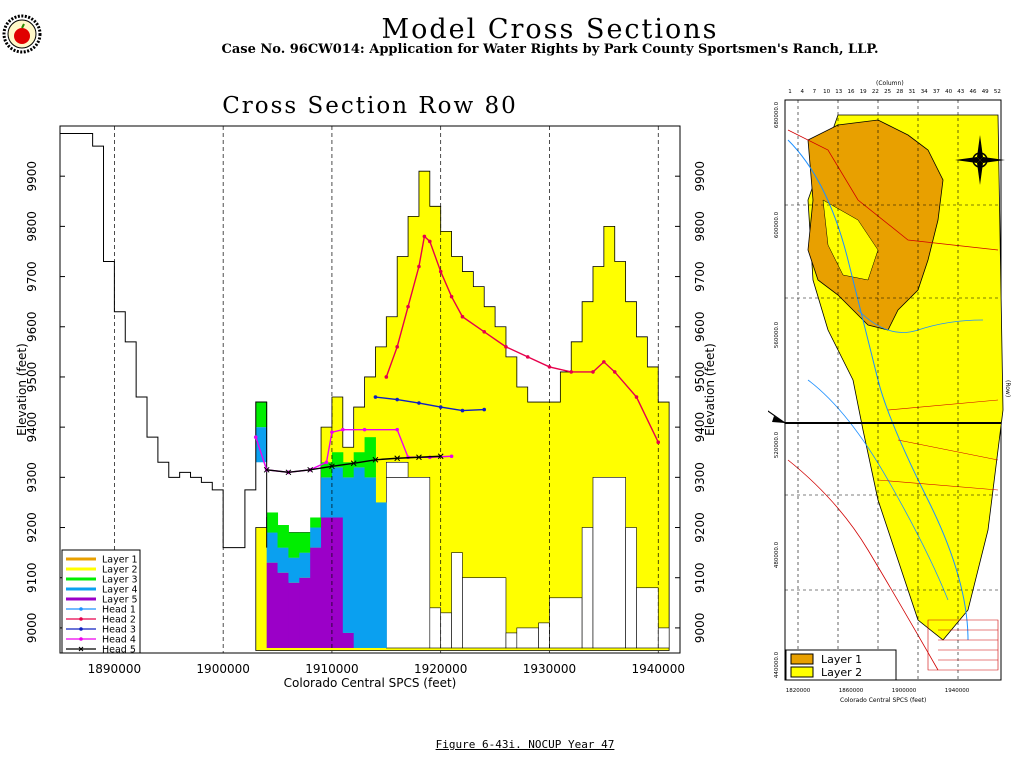  I want to click on y-tick-label-right: 9100, so click(700, 577).